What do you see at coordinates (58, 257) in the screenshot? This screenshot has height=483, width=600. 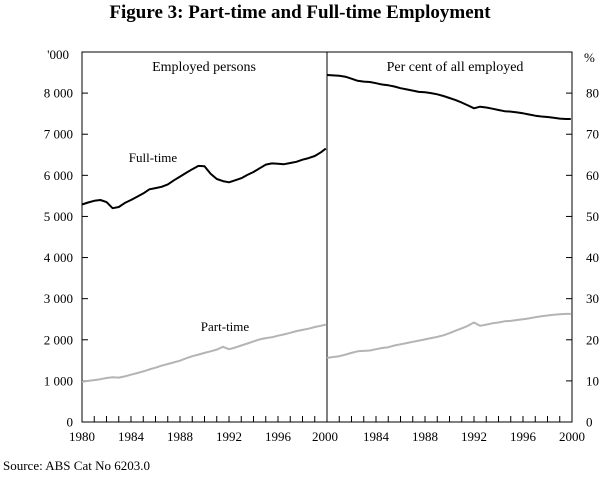 I see `y-tick-label-left: 4 000` at bounding box center [58, 257].